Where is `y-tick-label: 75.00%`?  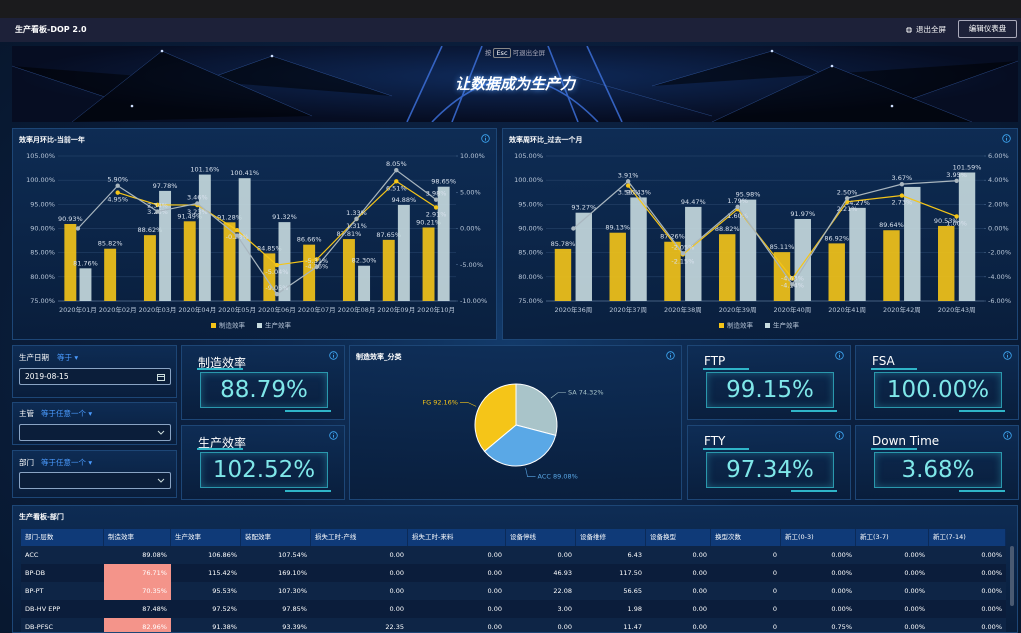 y-tick-label: 75.00% is located at coordinates (42, 301).